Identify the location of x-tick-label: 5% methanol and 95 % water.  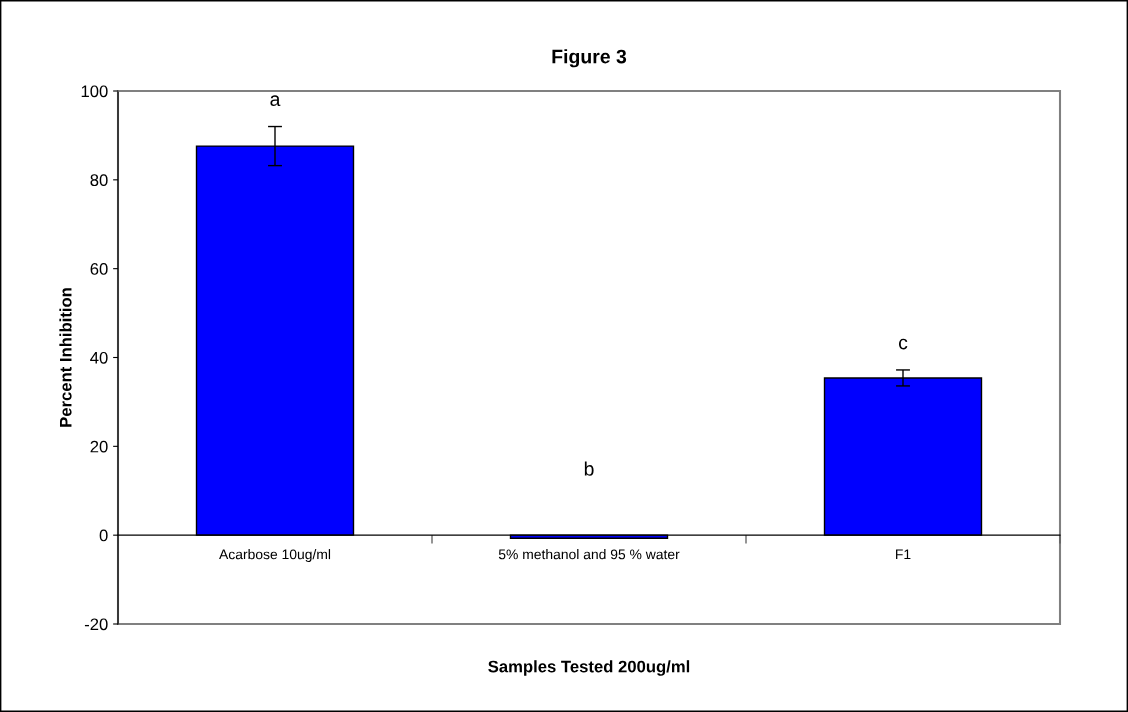
(589, 554).